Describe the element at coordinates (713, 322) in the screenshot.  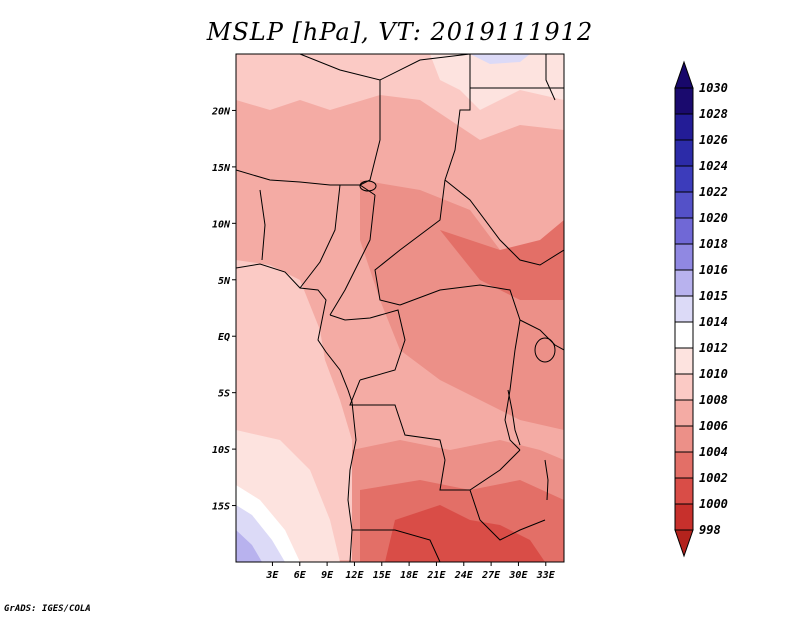
I see `colorbar-label: 1014` at that location.